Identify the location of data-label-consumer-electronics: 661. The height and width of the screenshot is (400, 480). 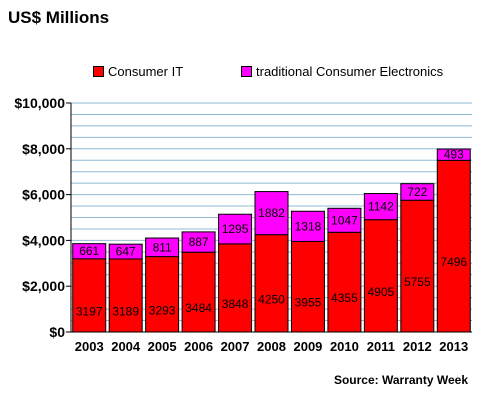
(89, 251).